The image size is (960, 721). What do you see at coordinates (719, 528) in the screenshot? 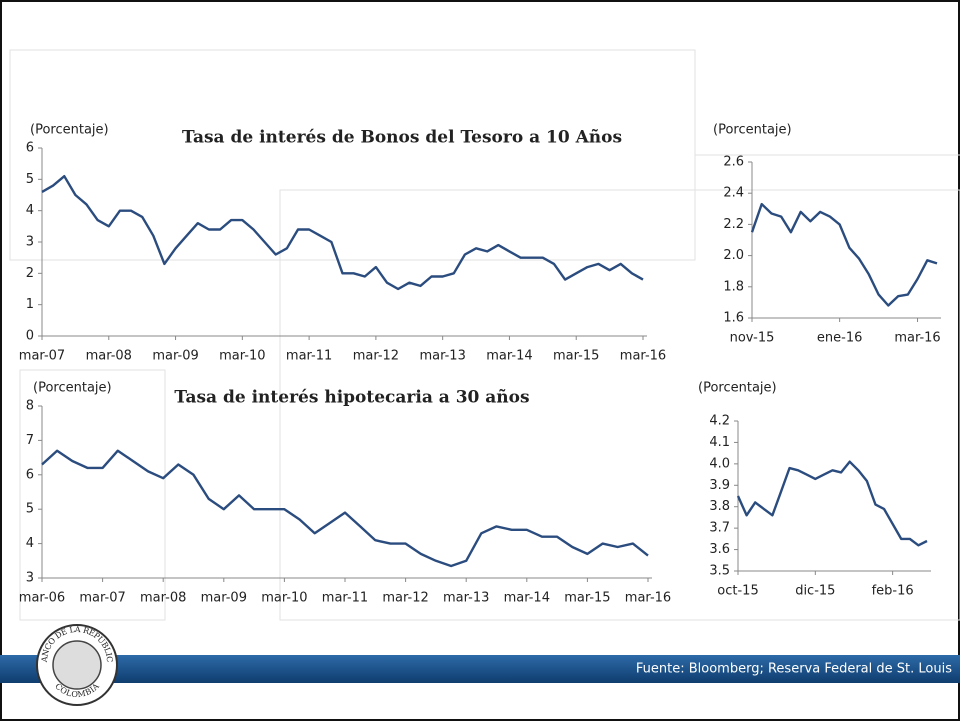
I see `y-tick-label: 3.7` at bounding box center [719, 528].